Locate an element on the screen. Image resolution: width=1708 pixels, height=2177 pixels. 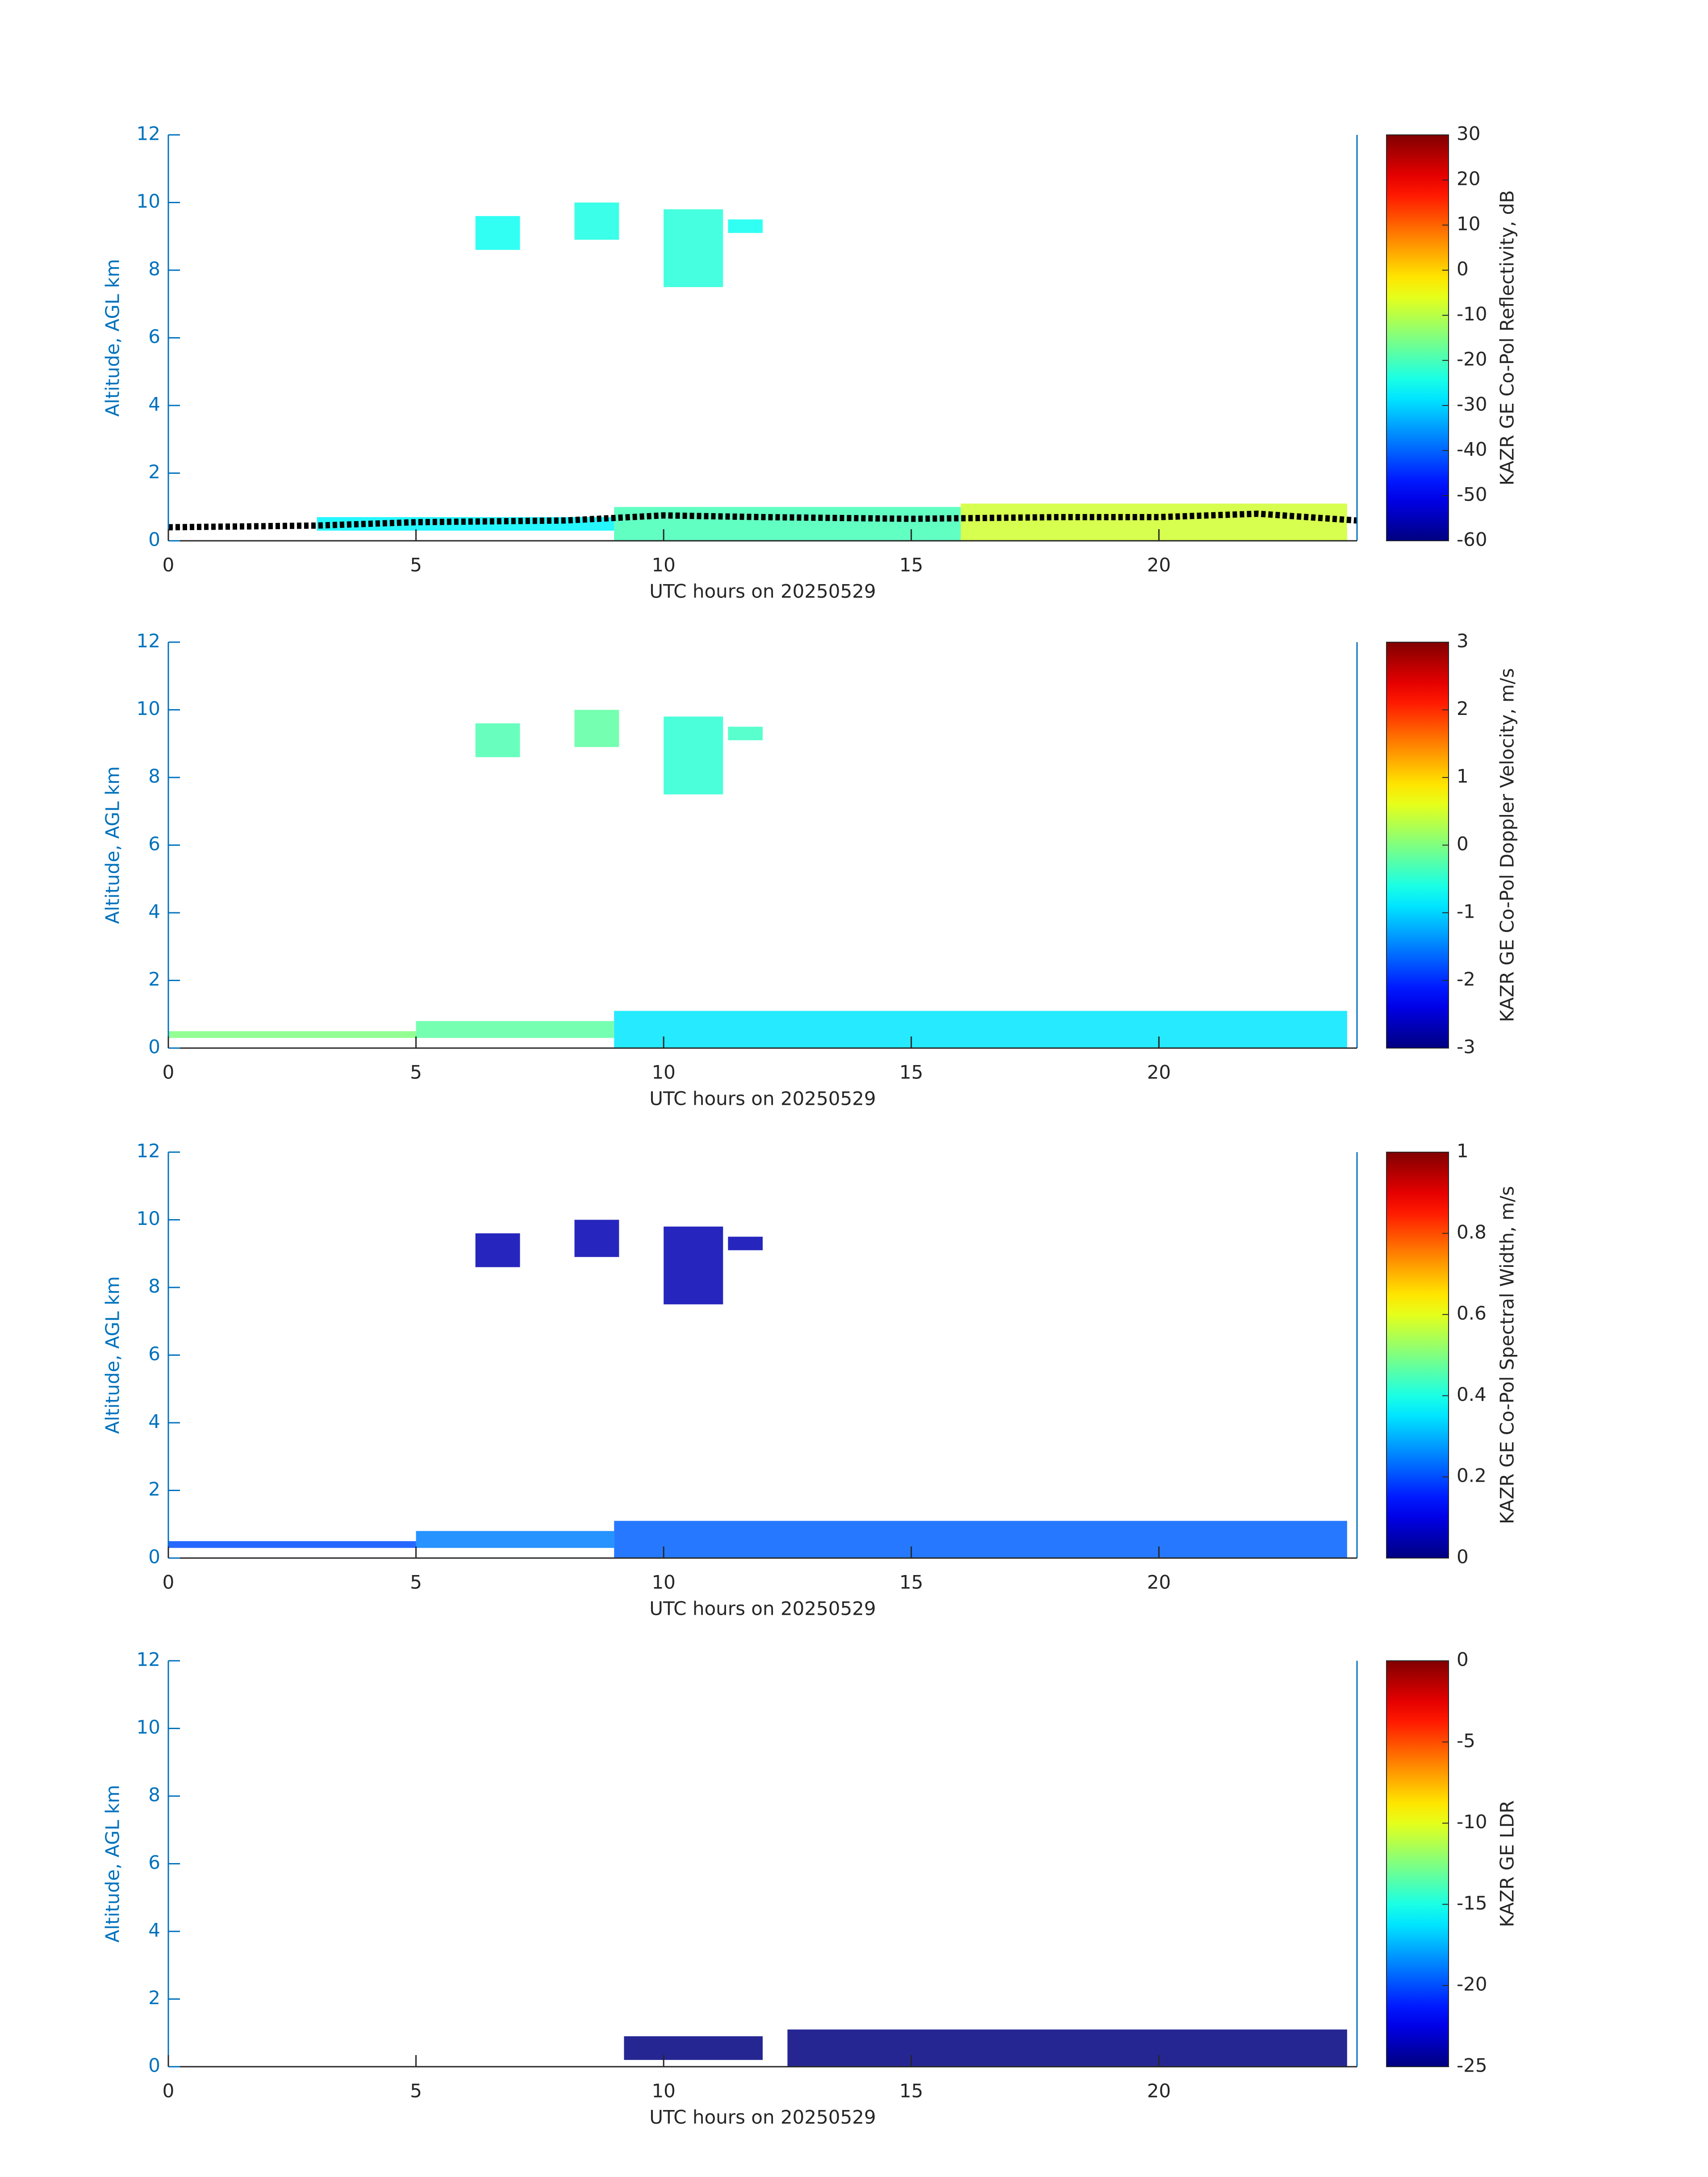
colorbar-tick-label: -3 is located at coordinates (1466, 1047).